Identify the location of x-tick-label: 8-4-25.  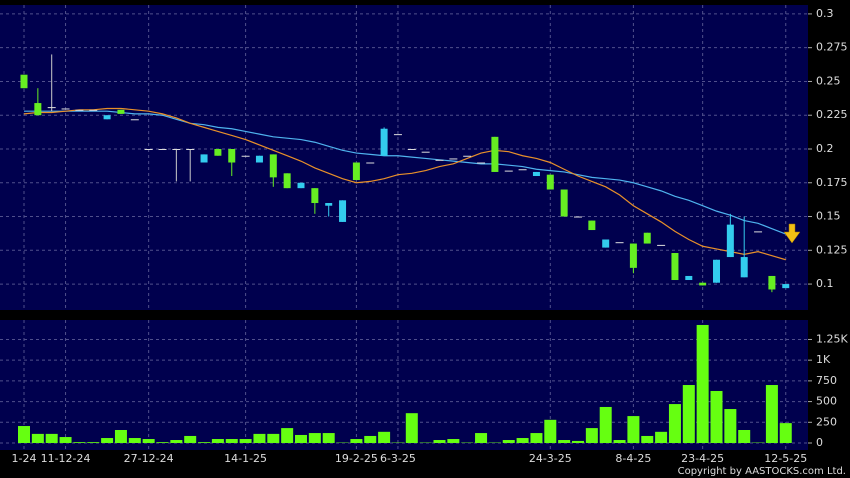
(633, 458).